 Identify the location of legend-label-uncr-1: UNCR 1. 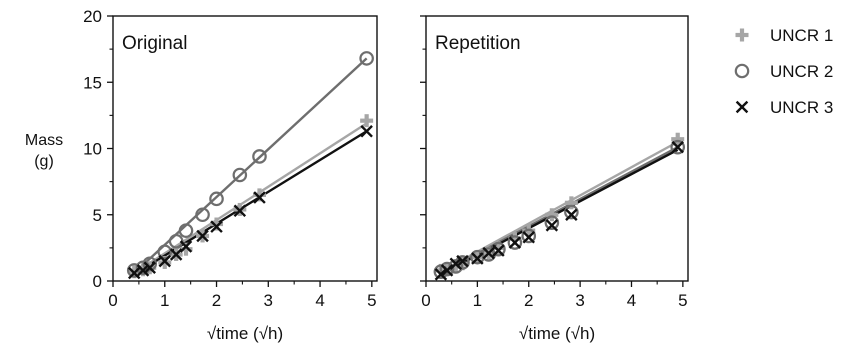
(801, 35).